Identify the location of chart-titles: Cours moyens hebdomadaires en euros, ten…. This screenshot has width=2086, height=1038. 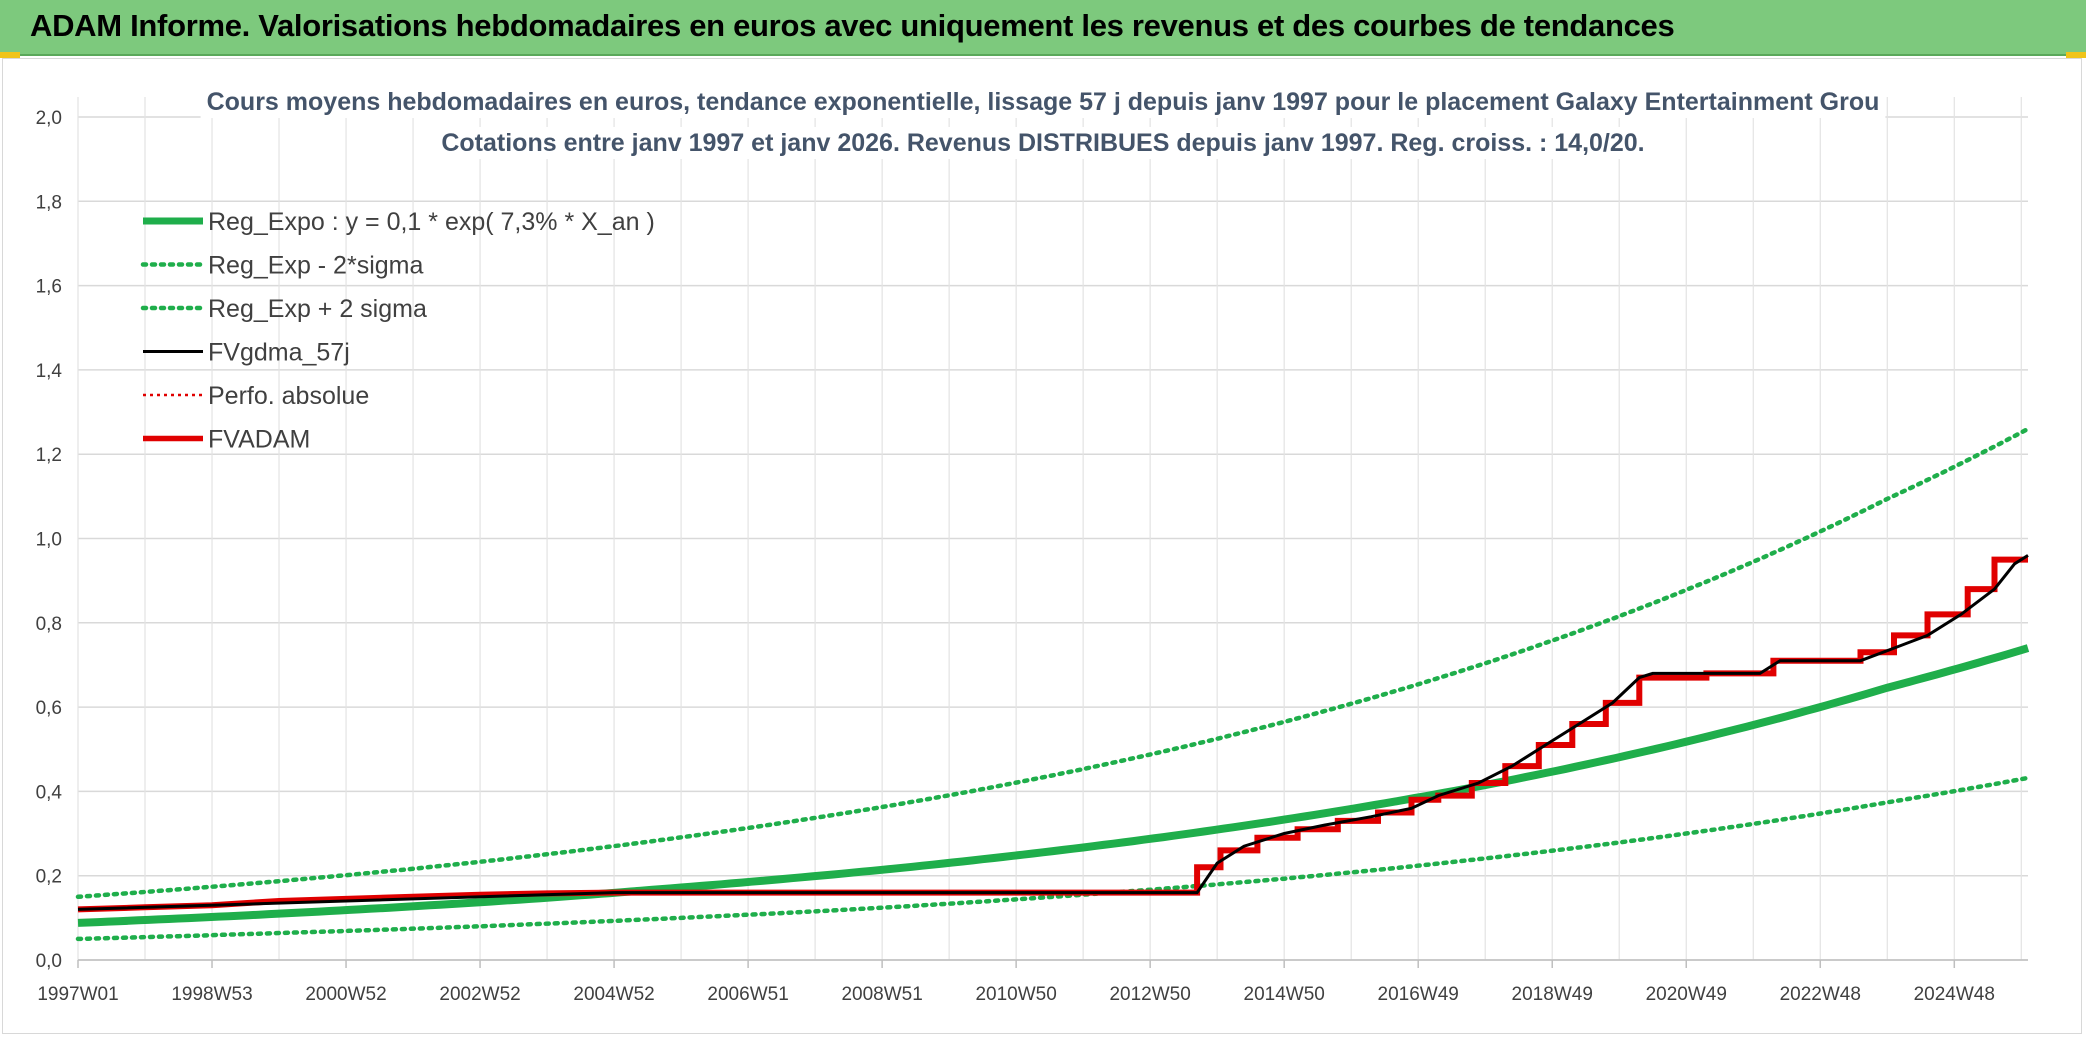
(1043, 122).